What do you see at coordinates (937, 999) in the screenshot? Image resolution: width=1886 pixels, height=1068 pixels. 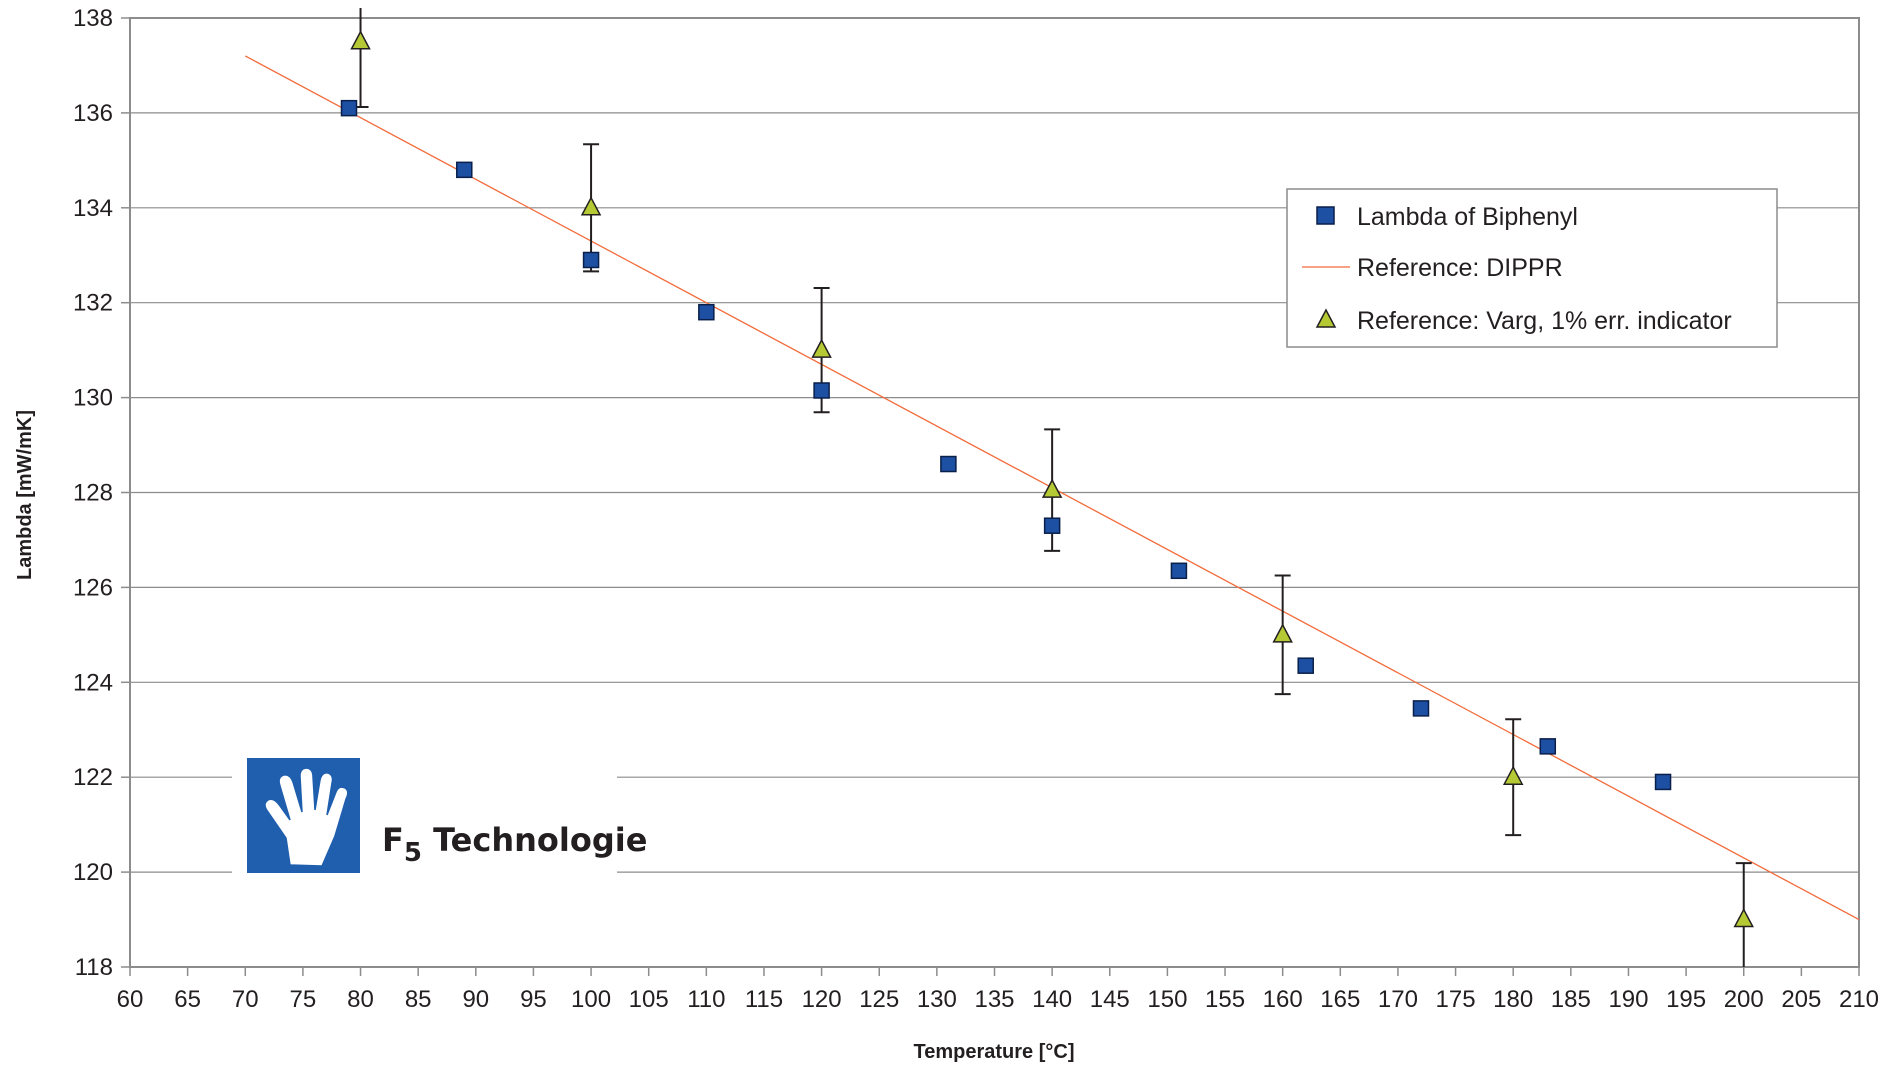 I see `x-tick-label: 130` at bounding box center [937, 999].